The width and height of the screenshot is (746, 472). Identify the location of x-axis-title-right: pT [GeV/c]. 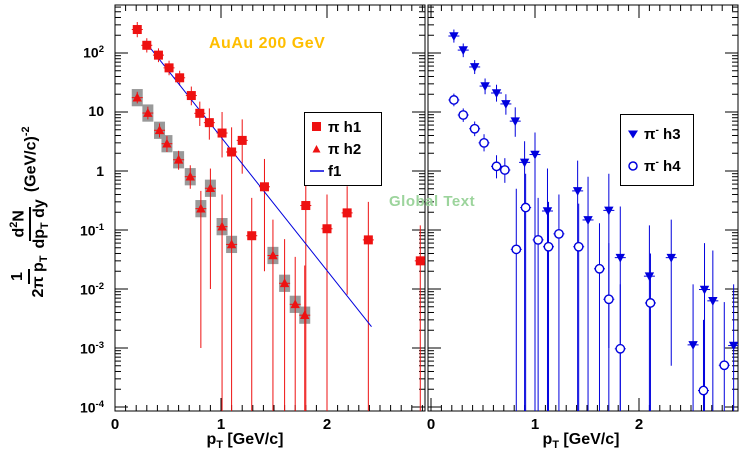
(581, 441).